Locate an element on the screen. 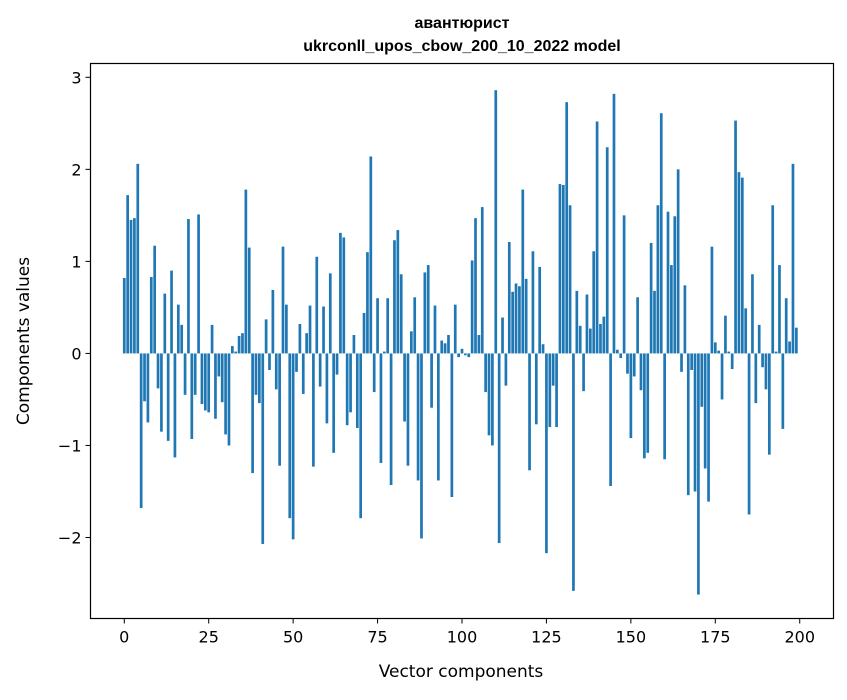 The height and width of the screenshot is (700, 847). x-tick-label: 125 is located at coordinates (546, 637).